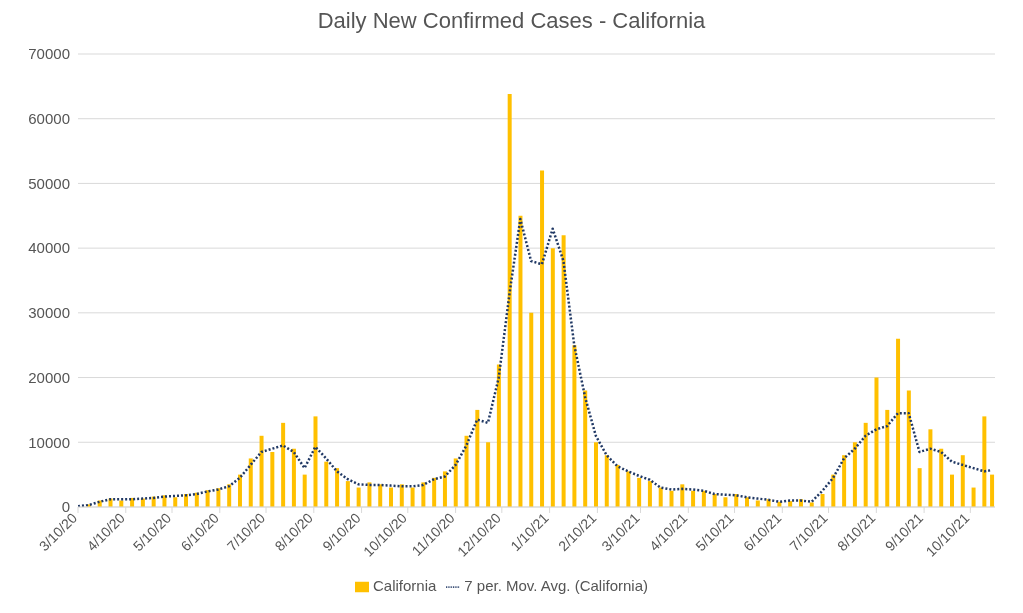 This screenshot has width=1023, height=613. I want to click on y-tick-label: 70000, so click(49, 54).